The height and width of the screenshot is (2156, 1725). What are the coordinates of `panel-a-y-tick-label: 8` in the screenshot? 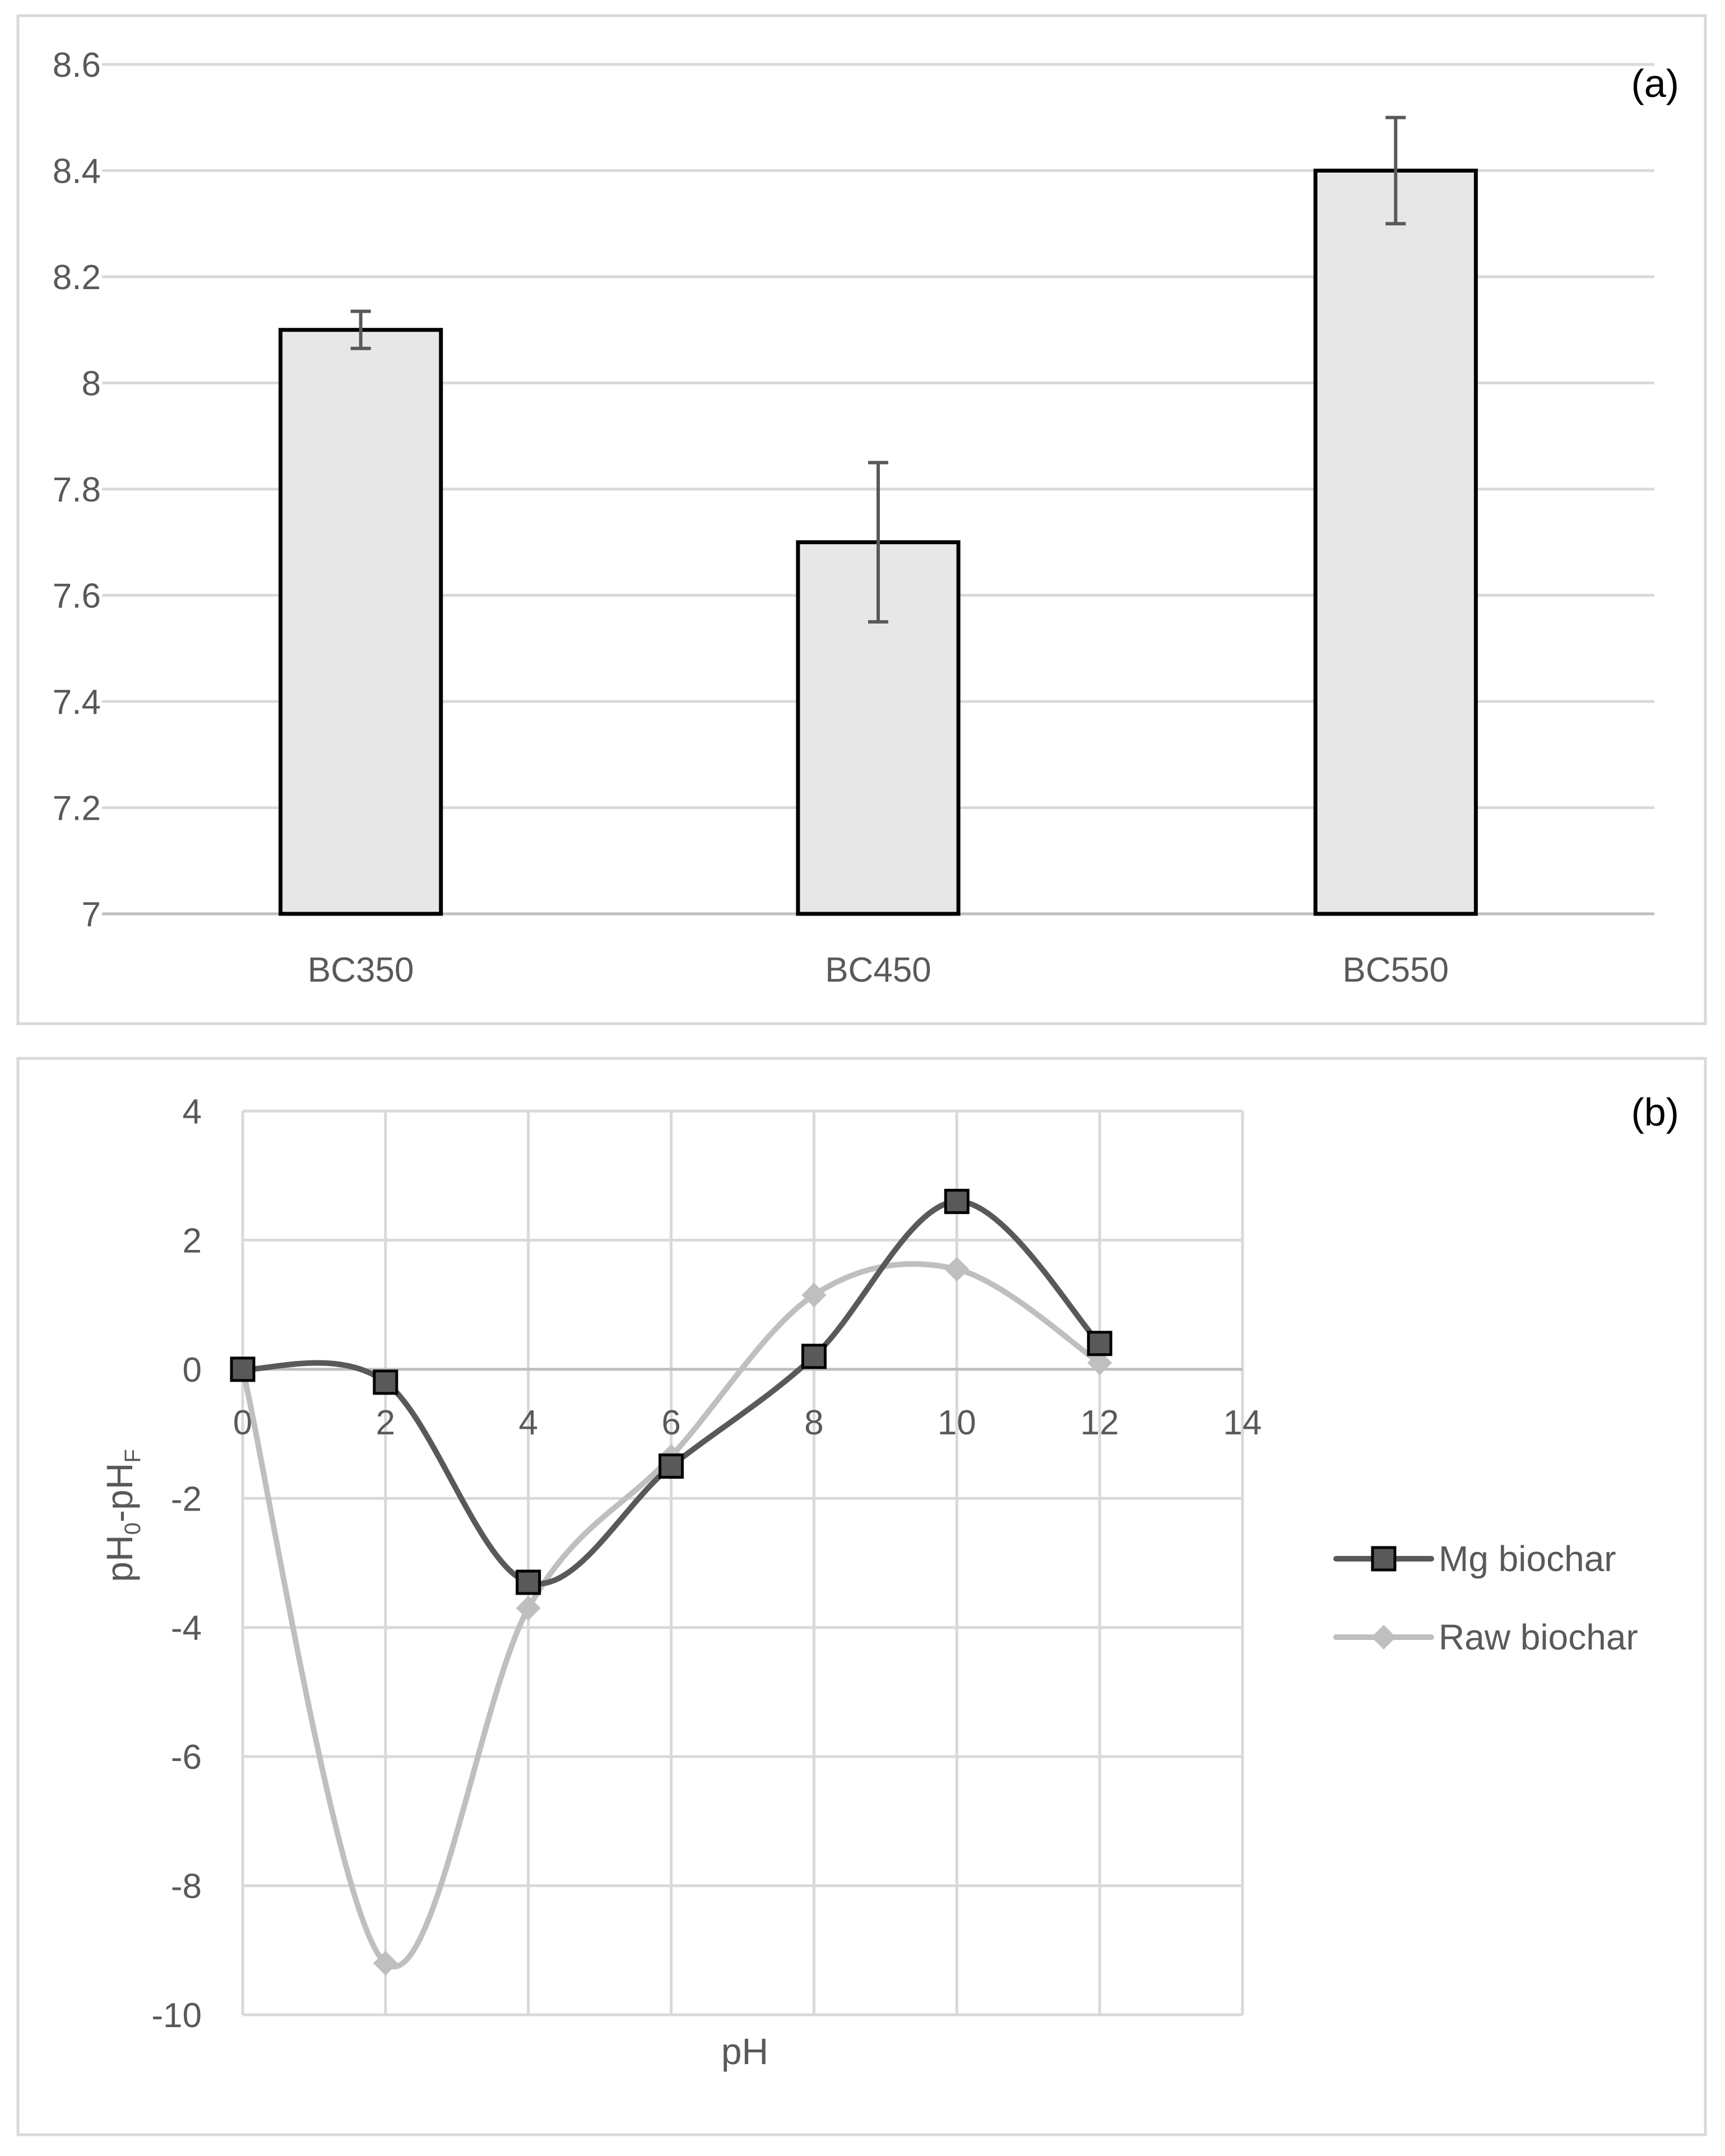 It's located at (91, 384).